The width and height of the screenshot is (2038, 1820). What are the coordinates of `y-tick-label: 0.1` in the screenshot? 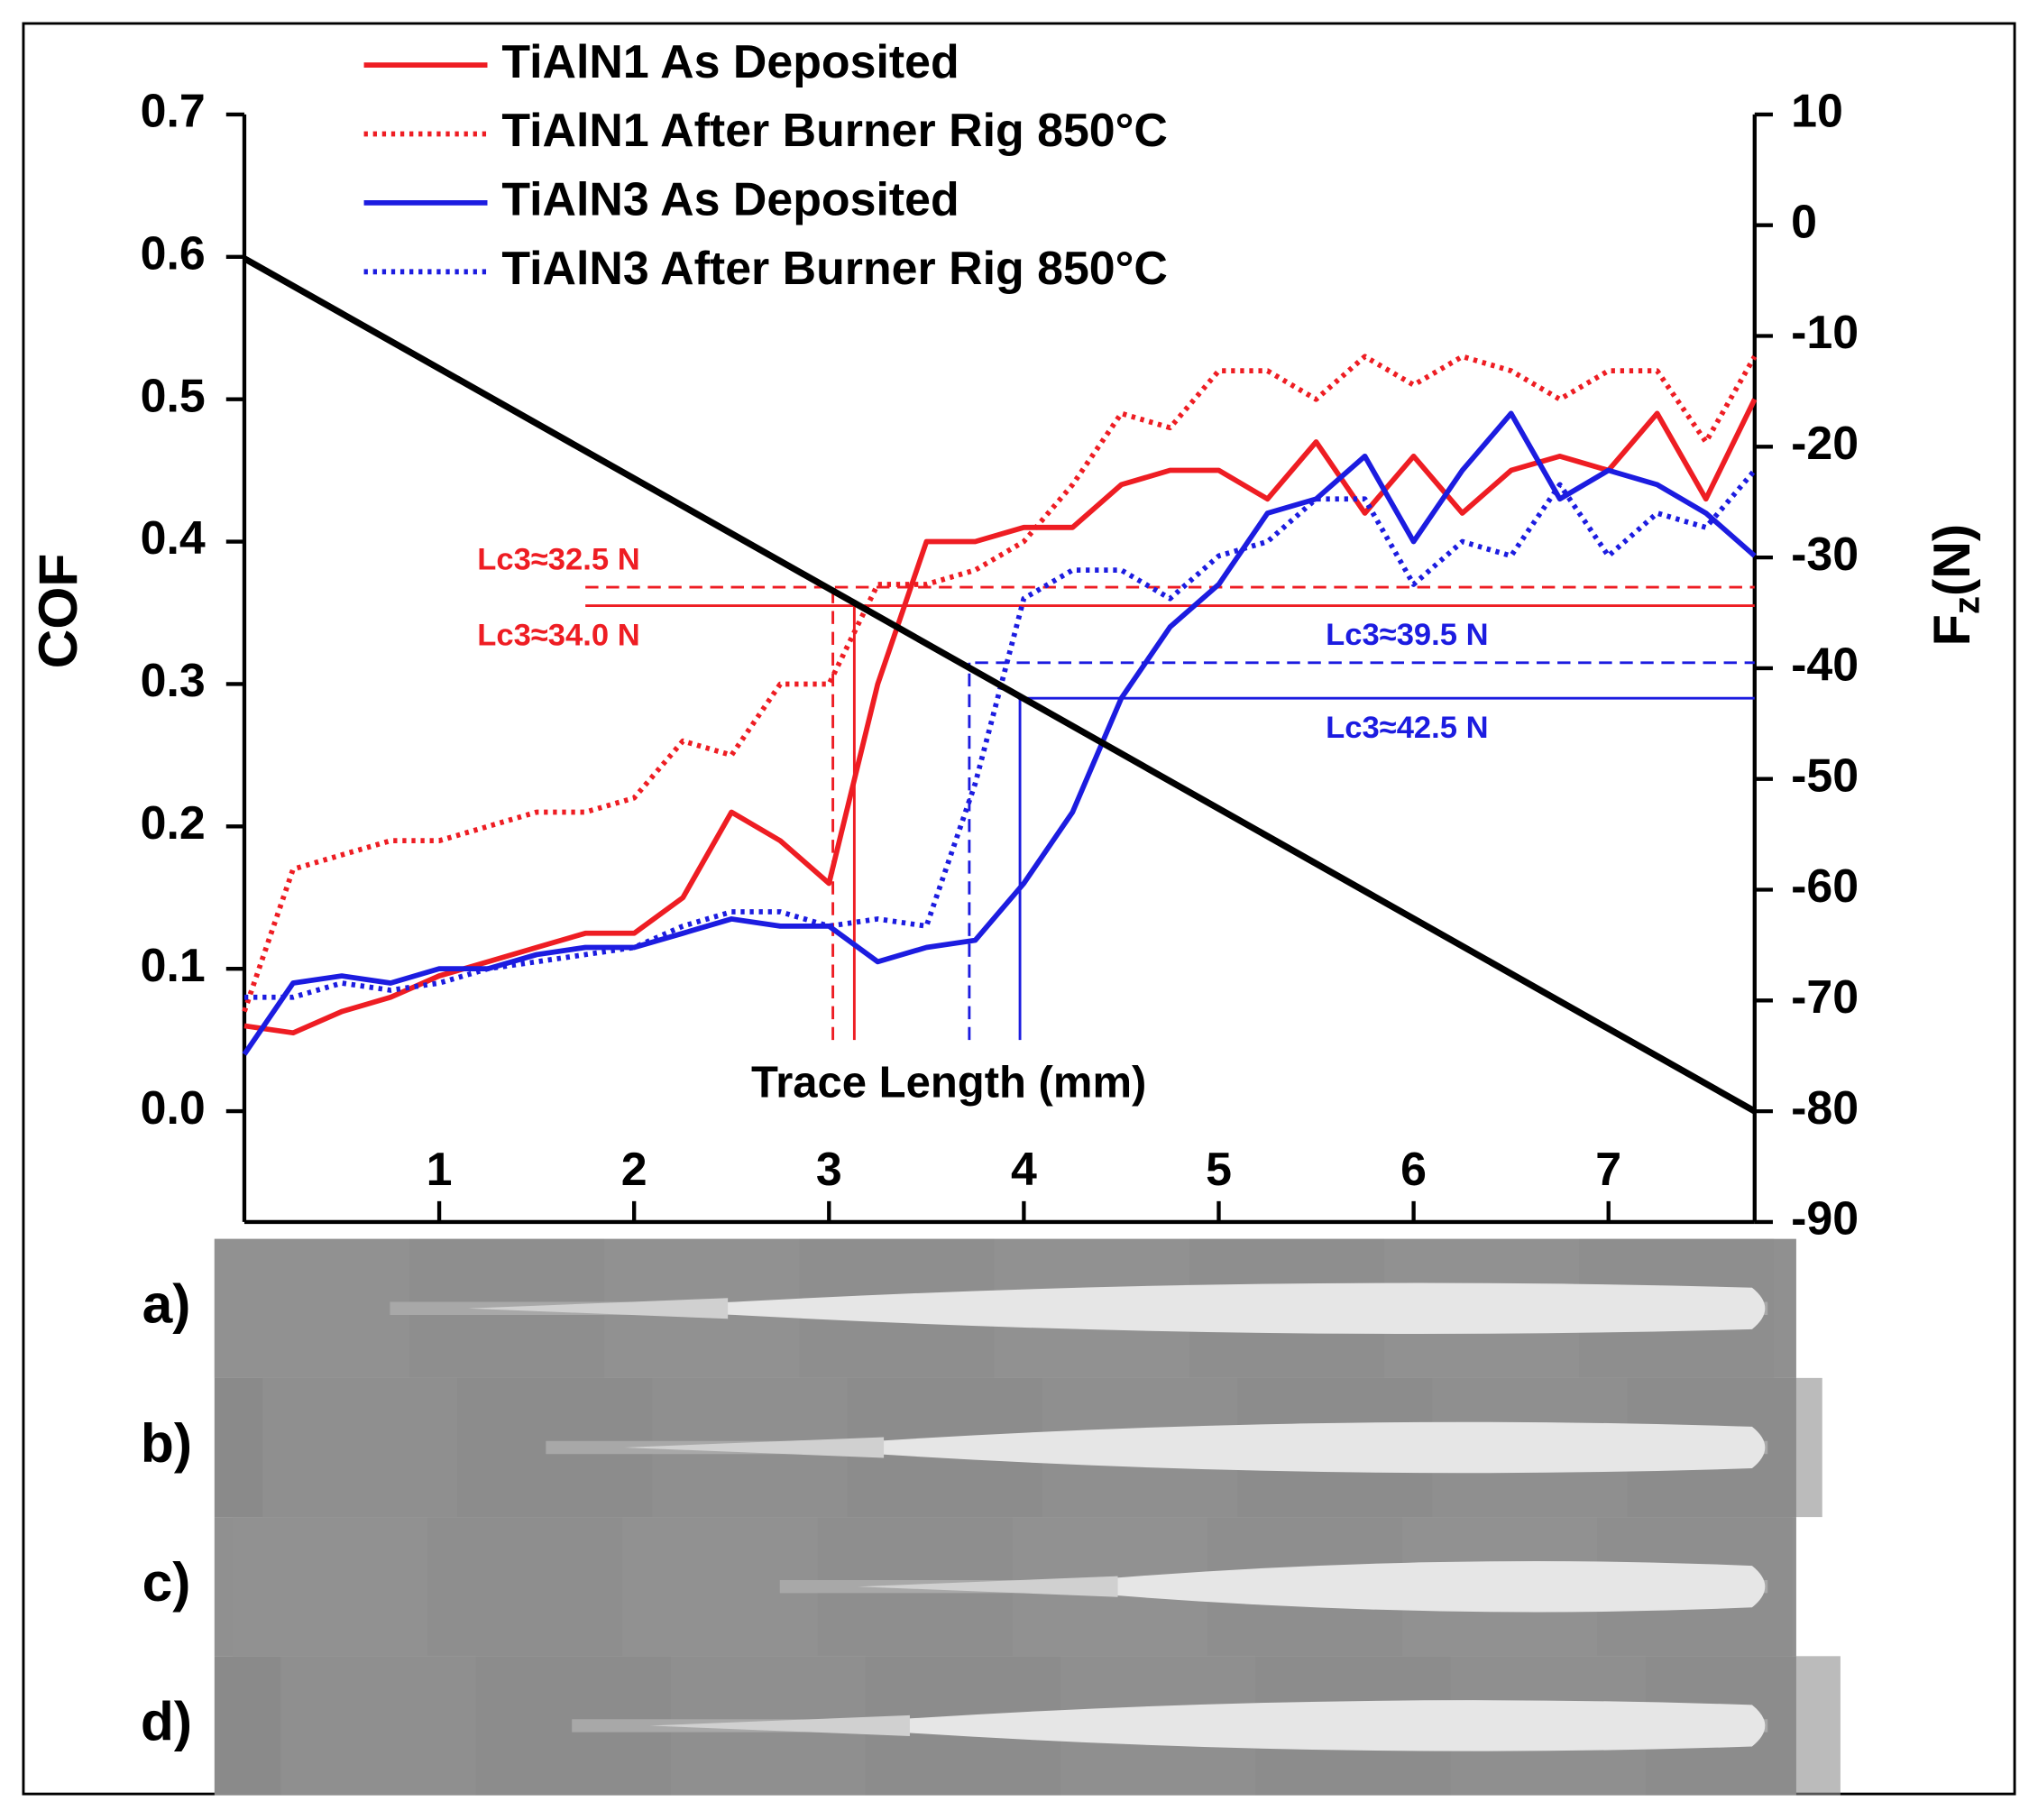 It's located at (174, 965).